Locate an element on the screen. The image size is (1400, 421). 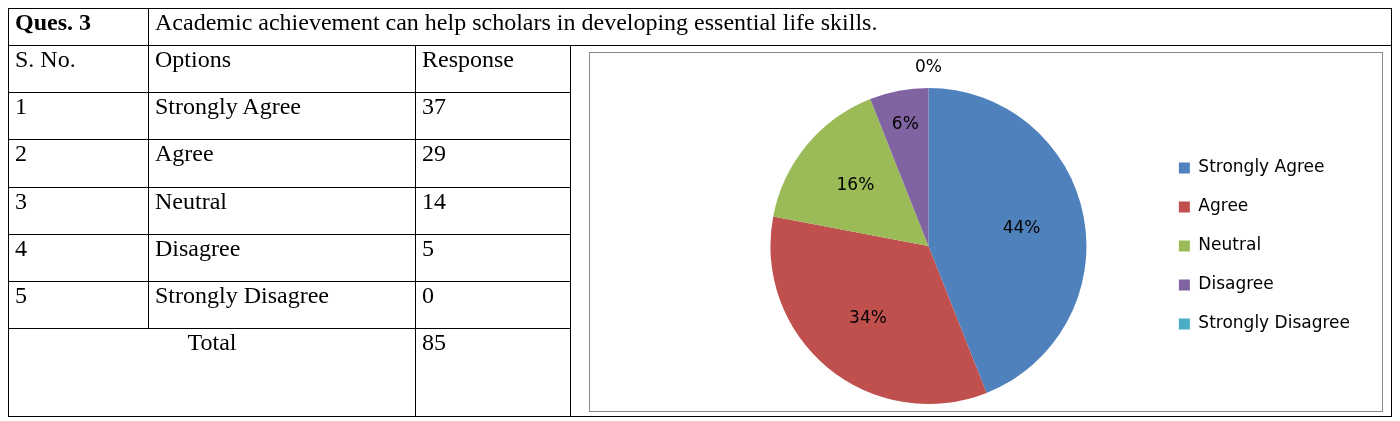
data-label: 6% is located at coordinates (905, 123).